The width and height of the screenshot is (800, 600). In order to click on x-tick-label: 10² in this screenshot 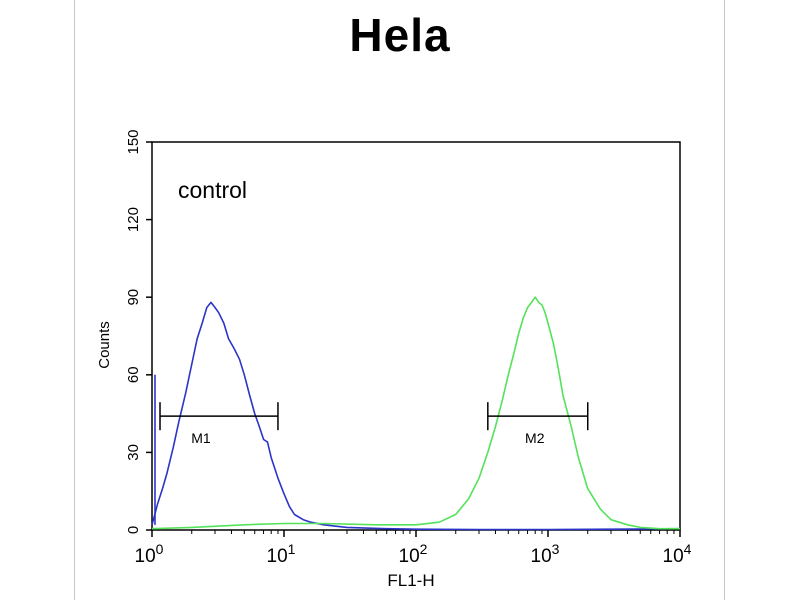, I will do `click(413, 554)`.